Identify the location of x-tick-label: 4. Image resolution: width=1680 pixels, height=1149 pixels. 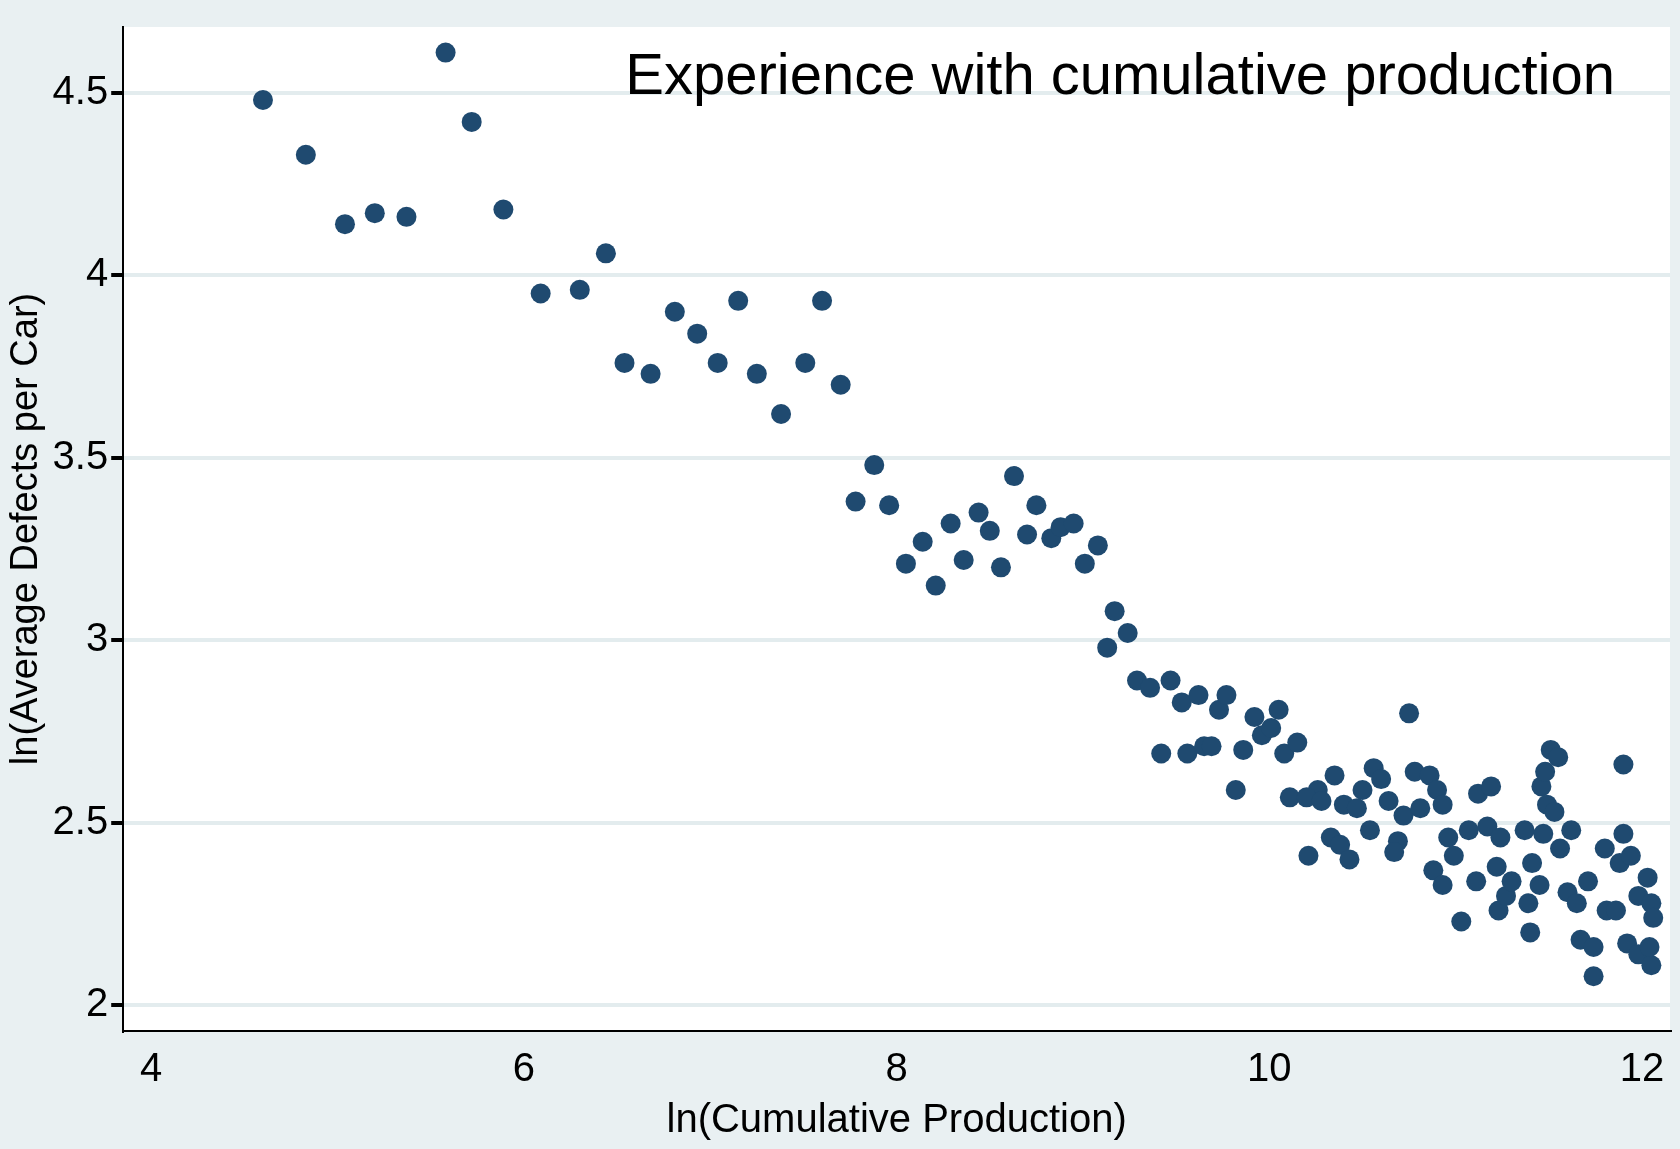
(151, 1067).